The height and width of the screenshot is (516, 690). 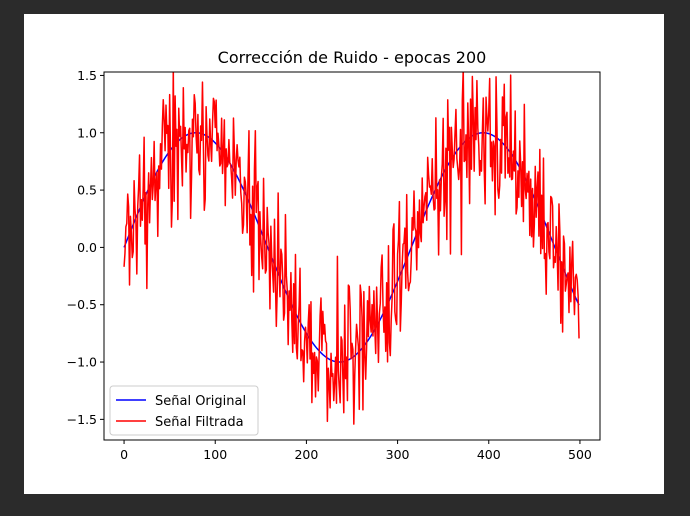 I want to click on x-tick-label: 200, so click(x=306, y=454).